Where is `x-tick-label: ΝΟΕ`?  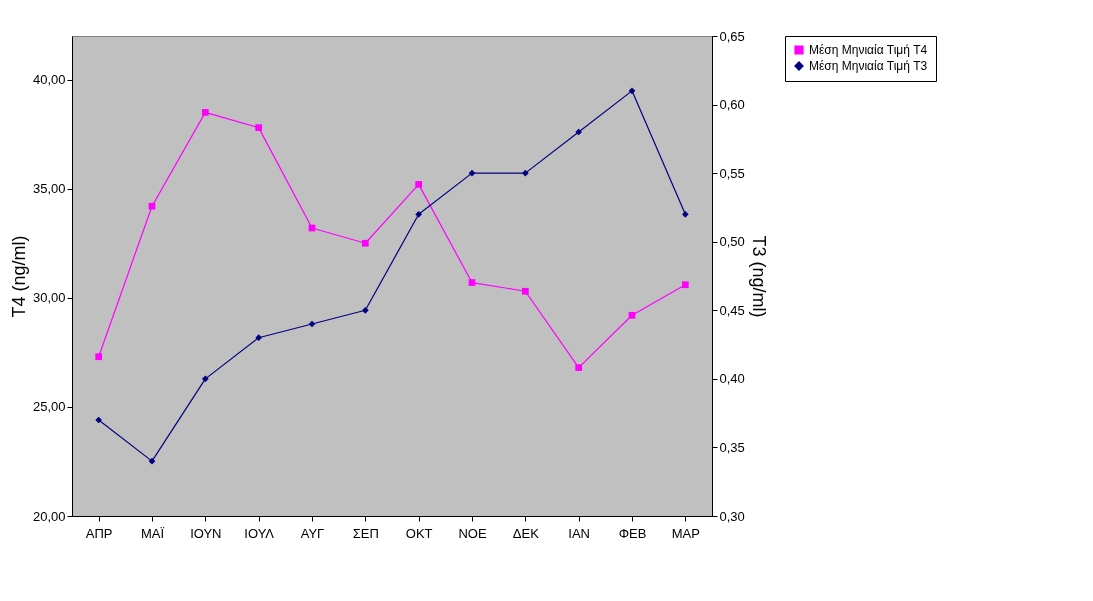 x-tick-label: ΝΟΕ is located at coordinates (472, 533).